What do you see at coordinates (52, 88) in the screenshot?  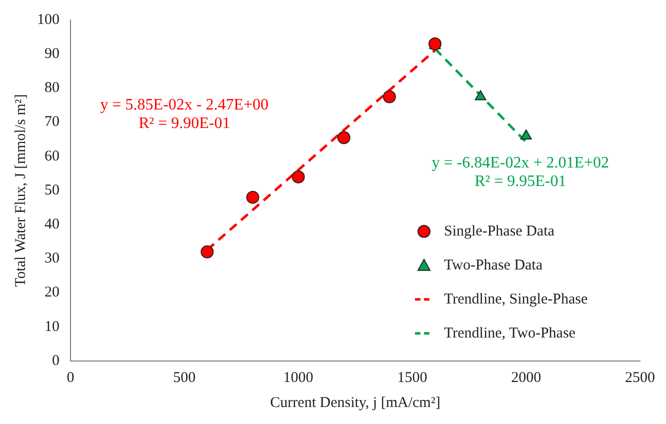 I see `y-tick-label: 80` at bounding box center [52, 88].